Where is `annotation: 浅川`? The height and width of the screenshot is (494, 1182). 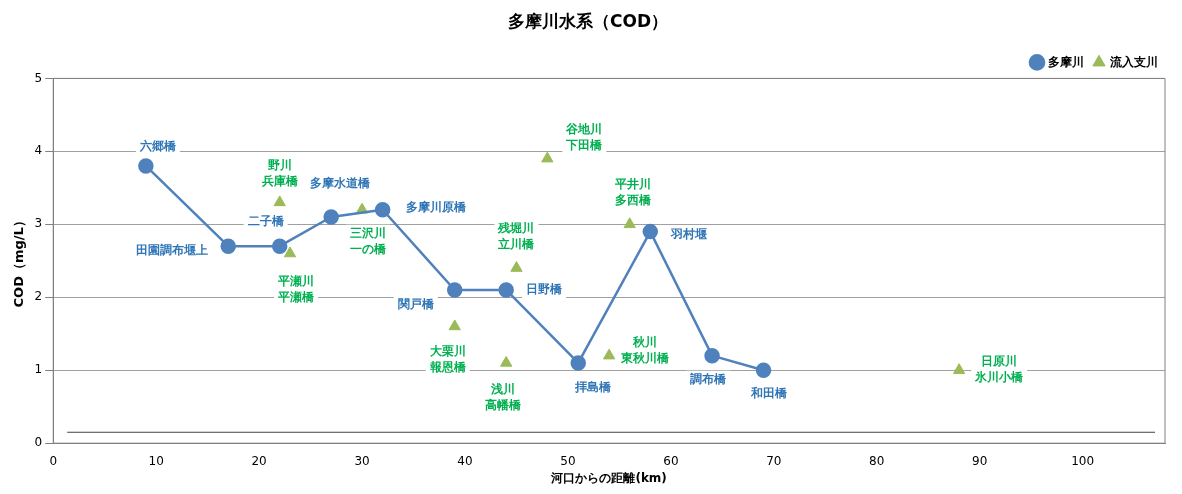 annotation: 浅川 is located at coordinates (503, 389).